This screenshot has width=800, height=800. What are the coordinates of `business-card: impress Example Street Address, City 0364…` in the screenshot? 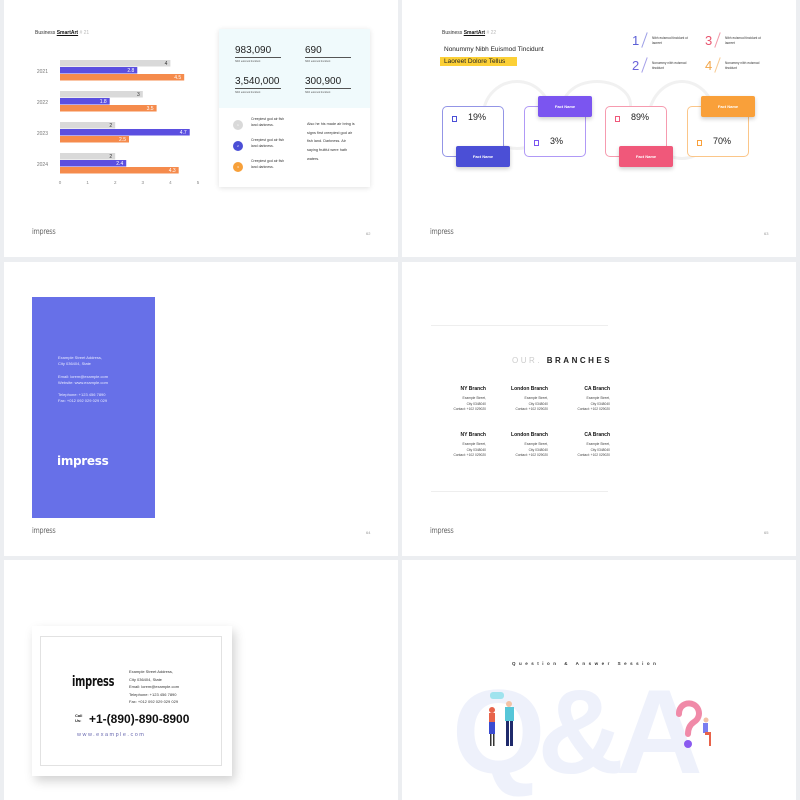 It's located at (132, 701).